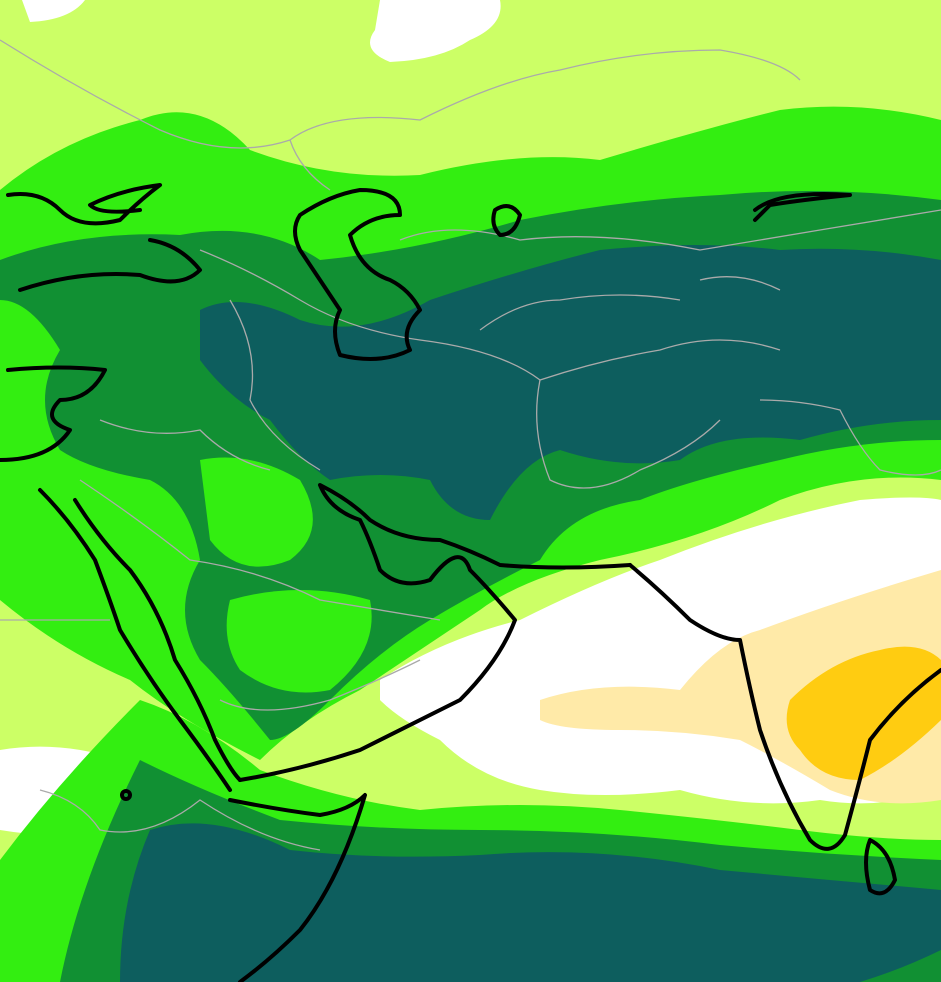 This screenshot has height=982, width=941. I want to click on gold-zone, so click(863, 713).